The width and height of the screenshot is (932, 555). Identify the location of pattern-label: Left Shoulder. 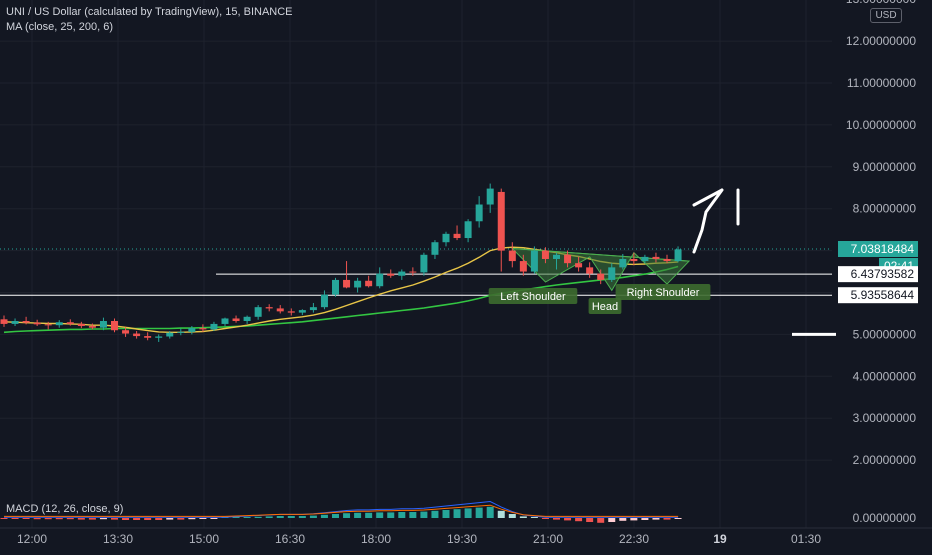
(533, 297).